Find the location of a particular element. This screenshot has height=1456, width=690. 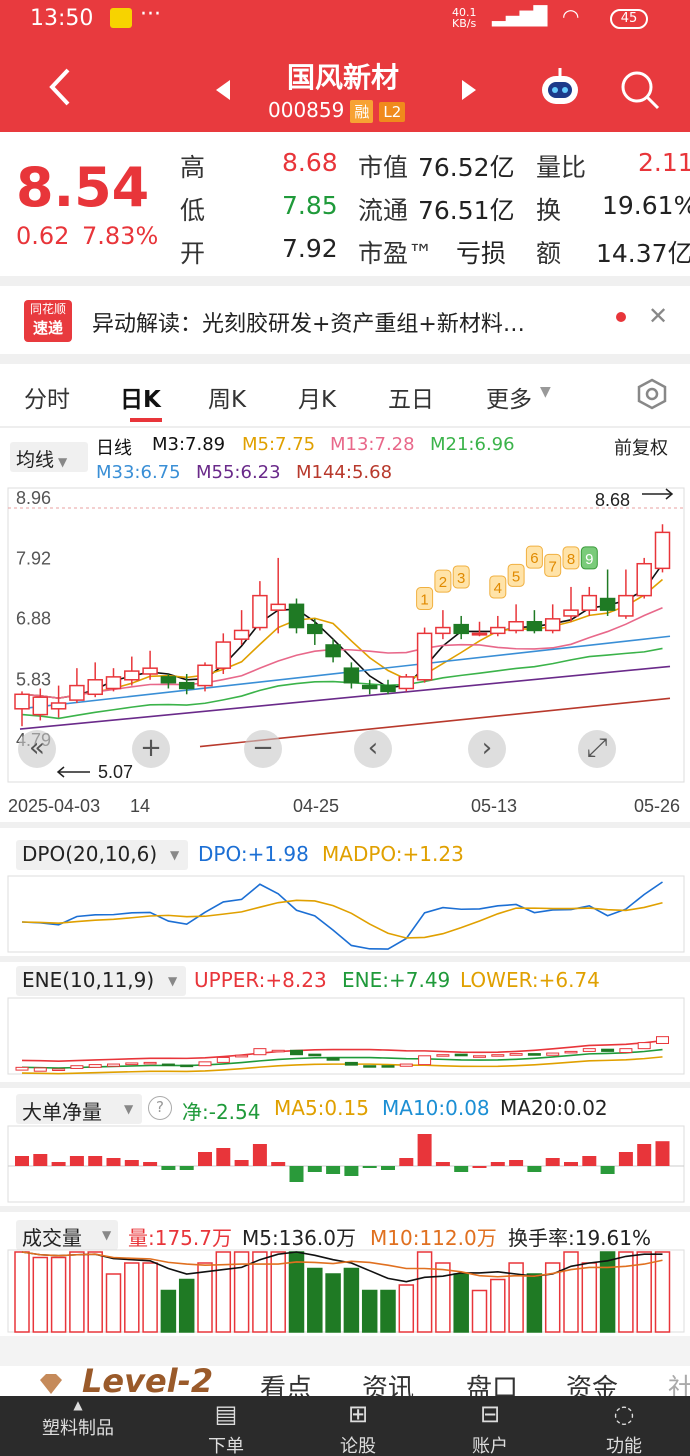

back-arrow-icon is located at coordinates (59, 87).